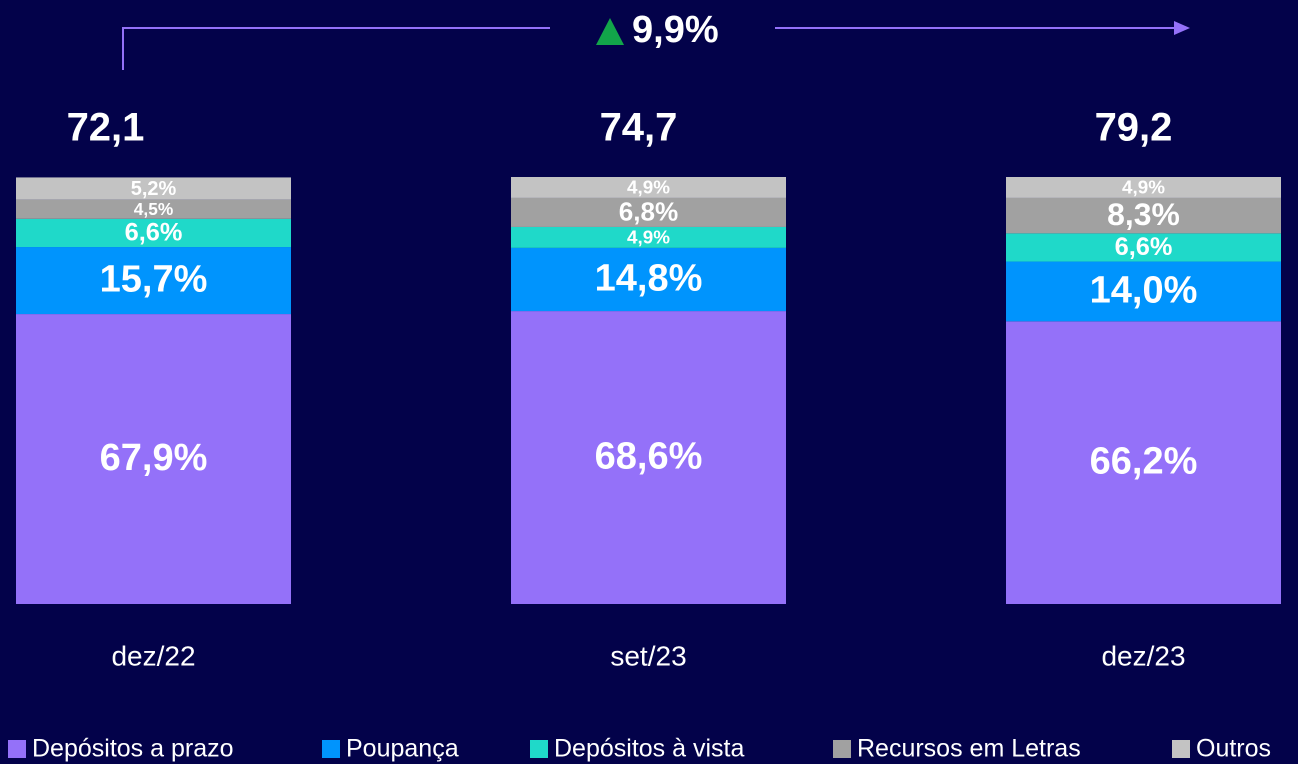  I want to click on x-tick-label: dez/22, so click(153, 655).